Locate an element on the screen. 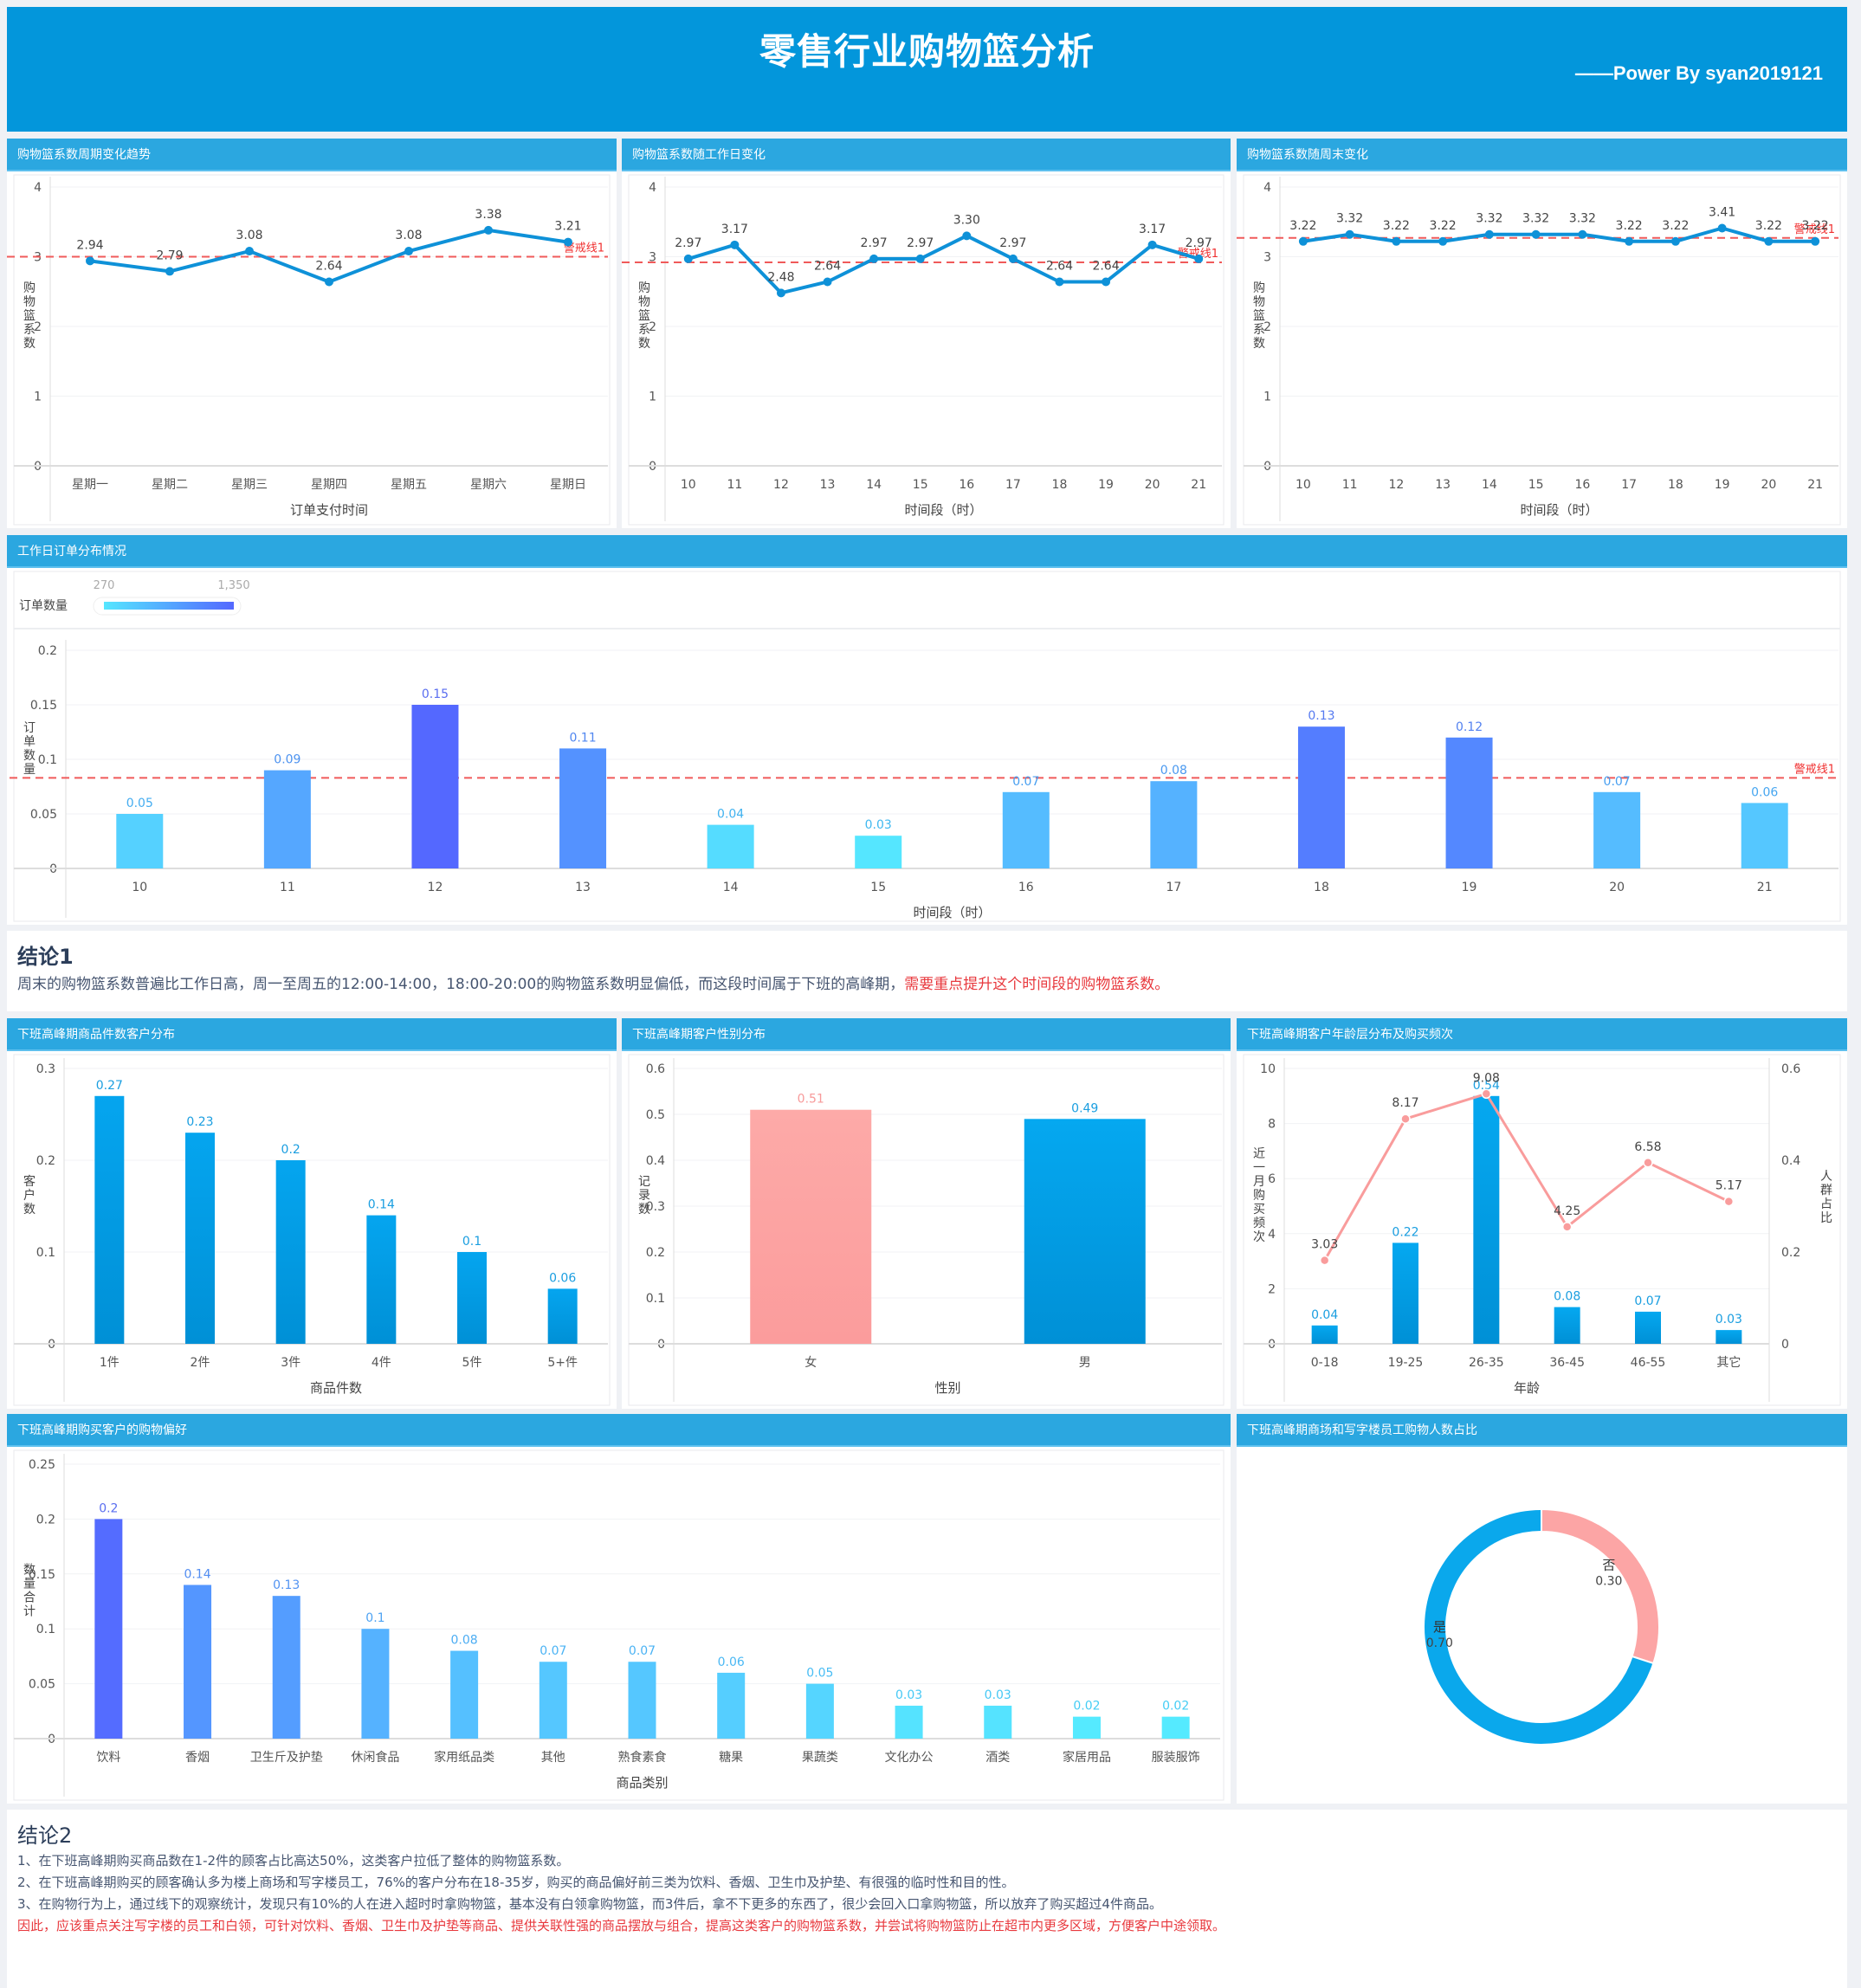 The width and height of the screenshot is (1861, 1988). y-axis-title-char: 量 is located at coordinates (30, 1584).